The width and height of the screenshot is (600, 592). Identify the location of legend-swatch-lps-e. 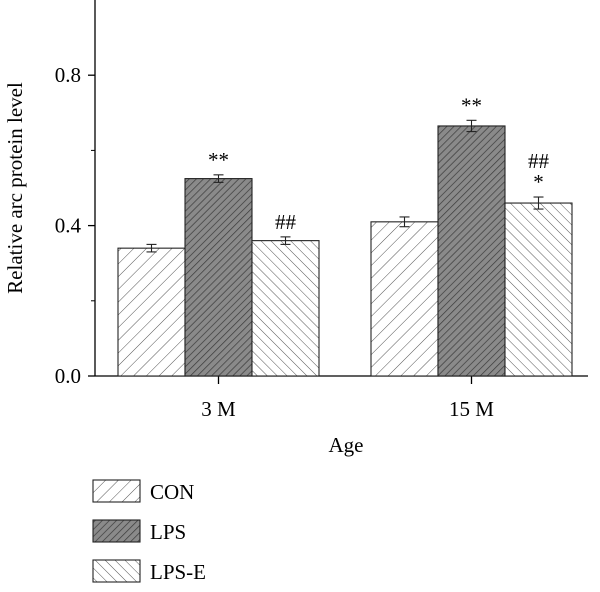
(116, 571).